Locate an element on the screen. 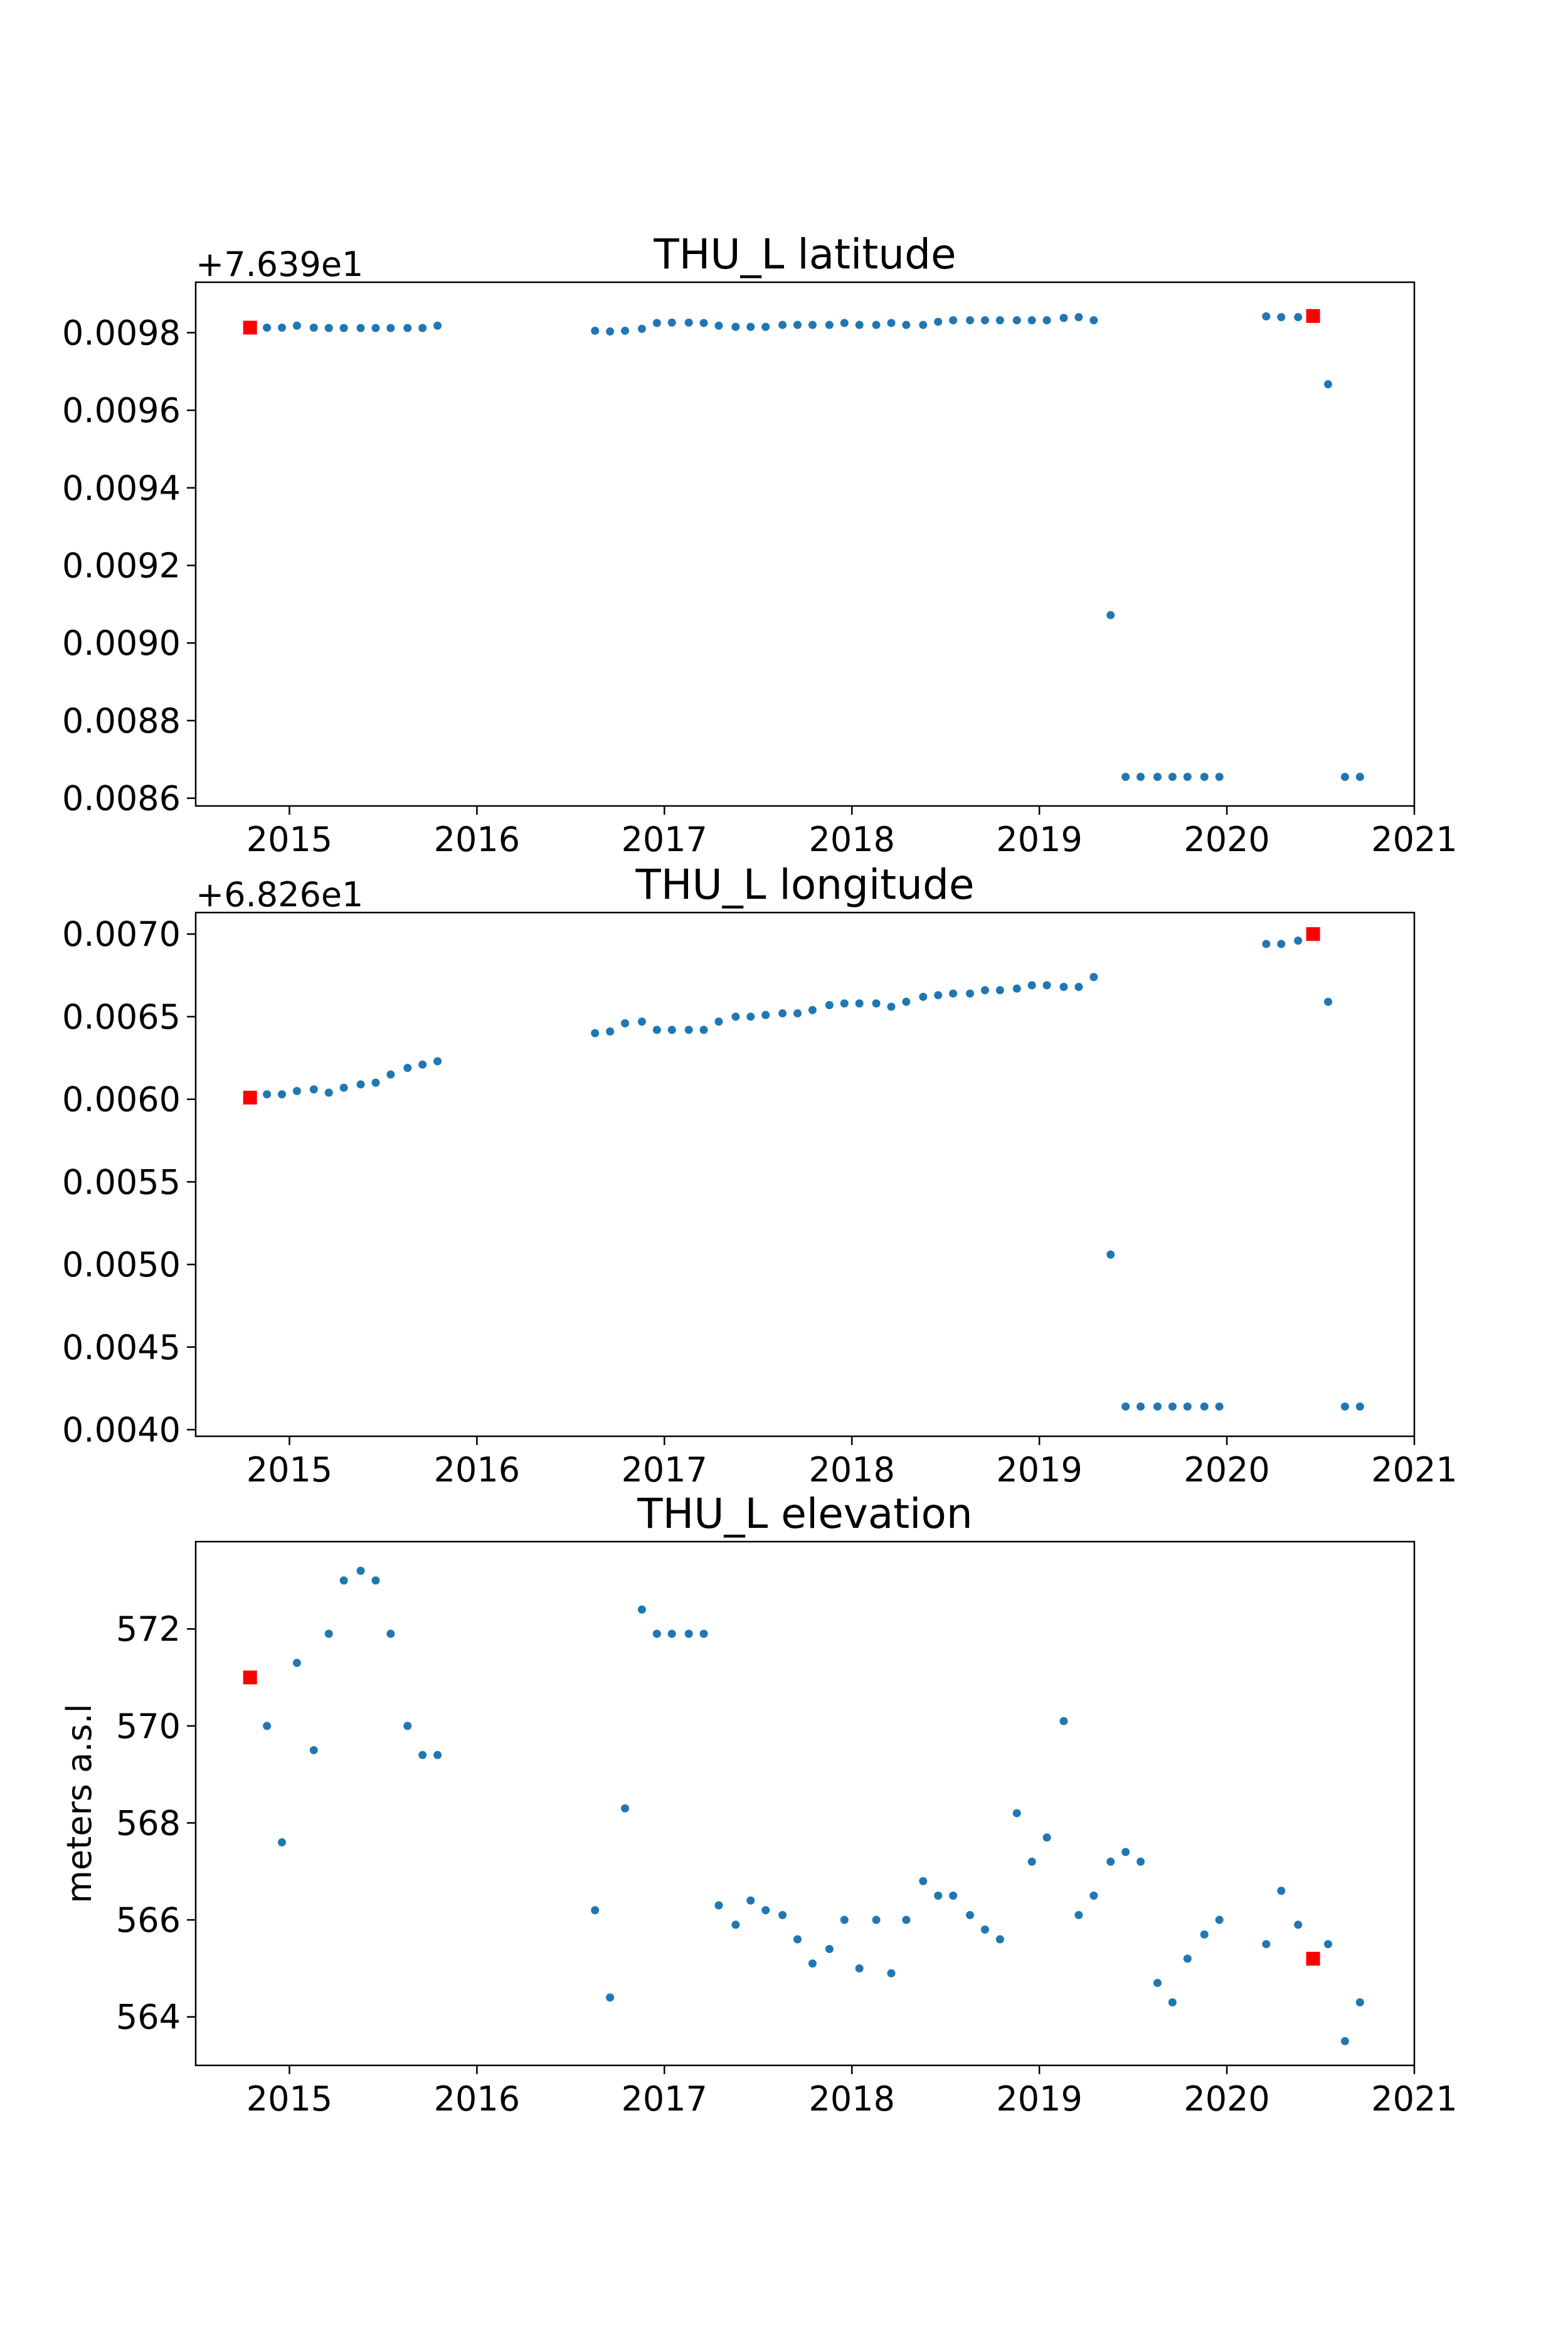  latitude-x-tick-label: 2015 is located at coordinates (289, 839).